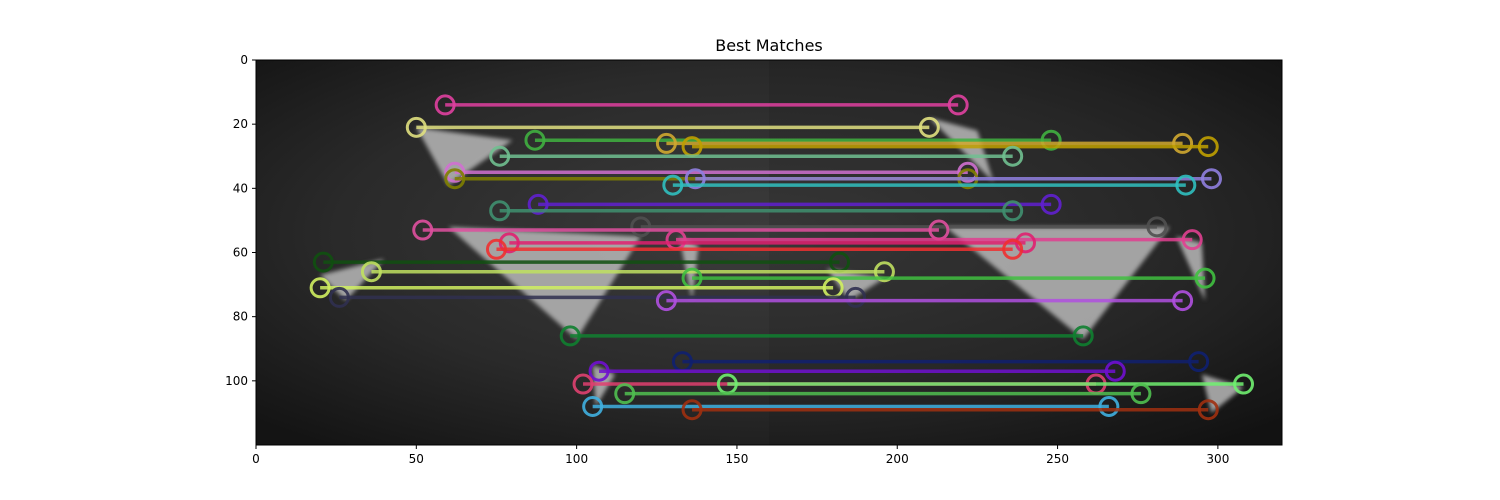  Describe the element at coordinates (240, 188) in the screenshot. I see `y-tick-label: 40` at that location.